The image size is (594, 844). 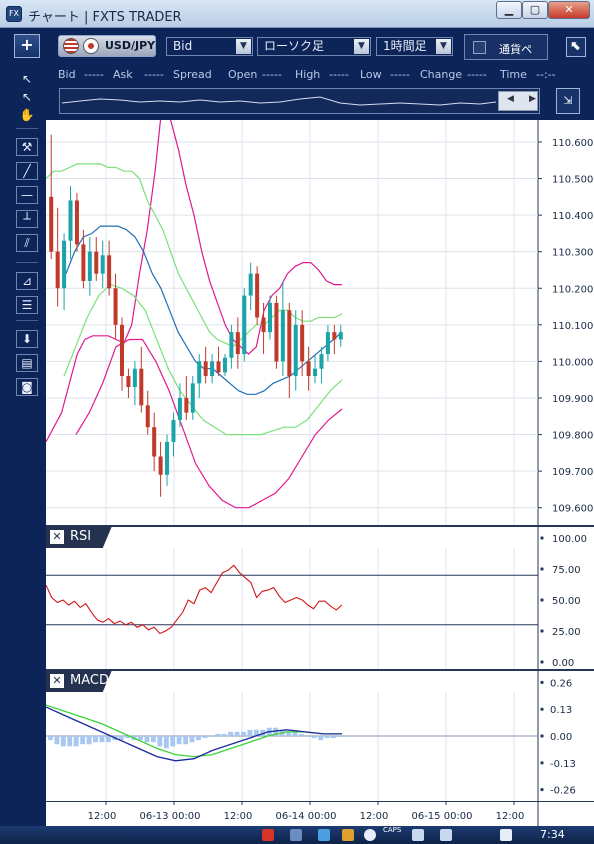 What do you see at coordinates (446, 835) in the screenshot?
I see `keyboard-icon` at bounding box center [446, 835].